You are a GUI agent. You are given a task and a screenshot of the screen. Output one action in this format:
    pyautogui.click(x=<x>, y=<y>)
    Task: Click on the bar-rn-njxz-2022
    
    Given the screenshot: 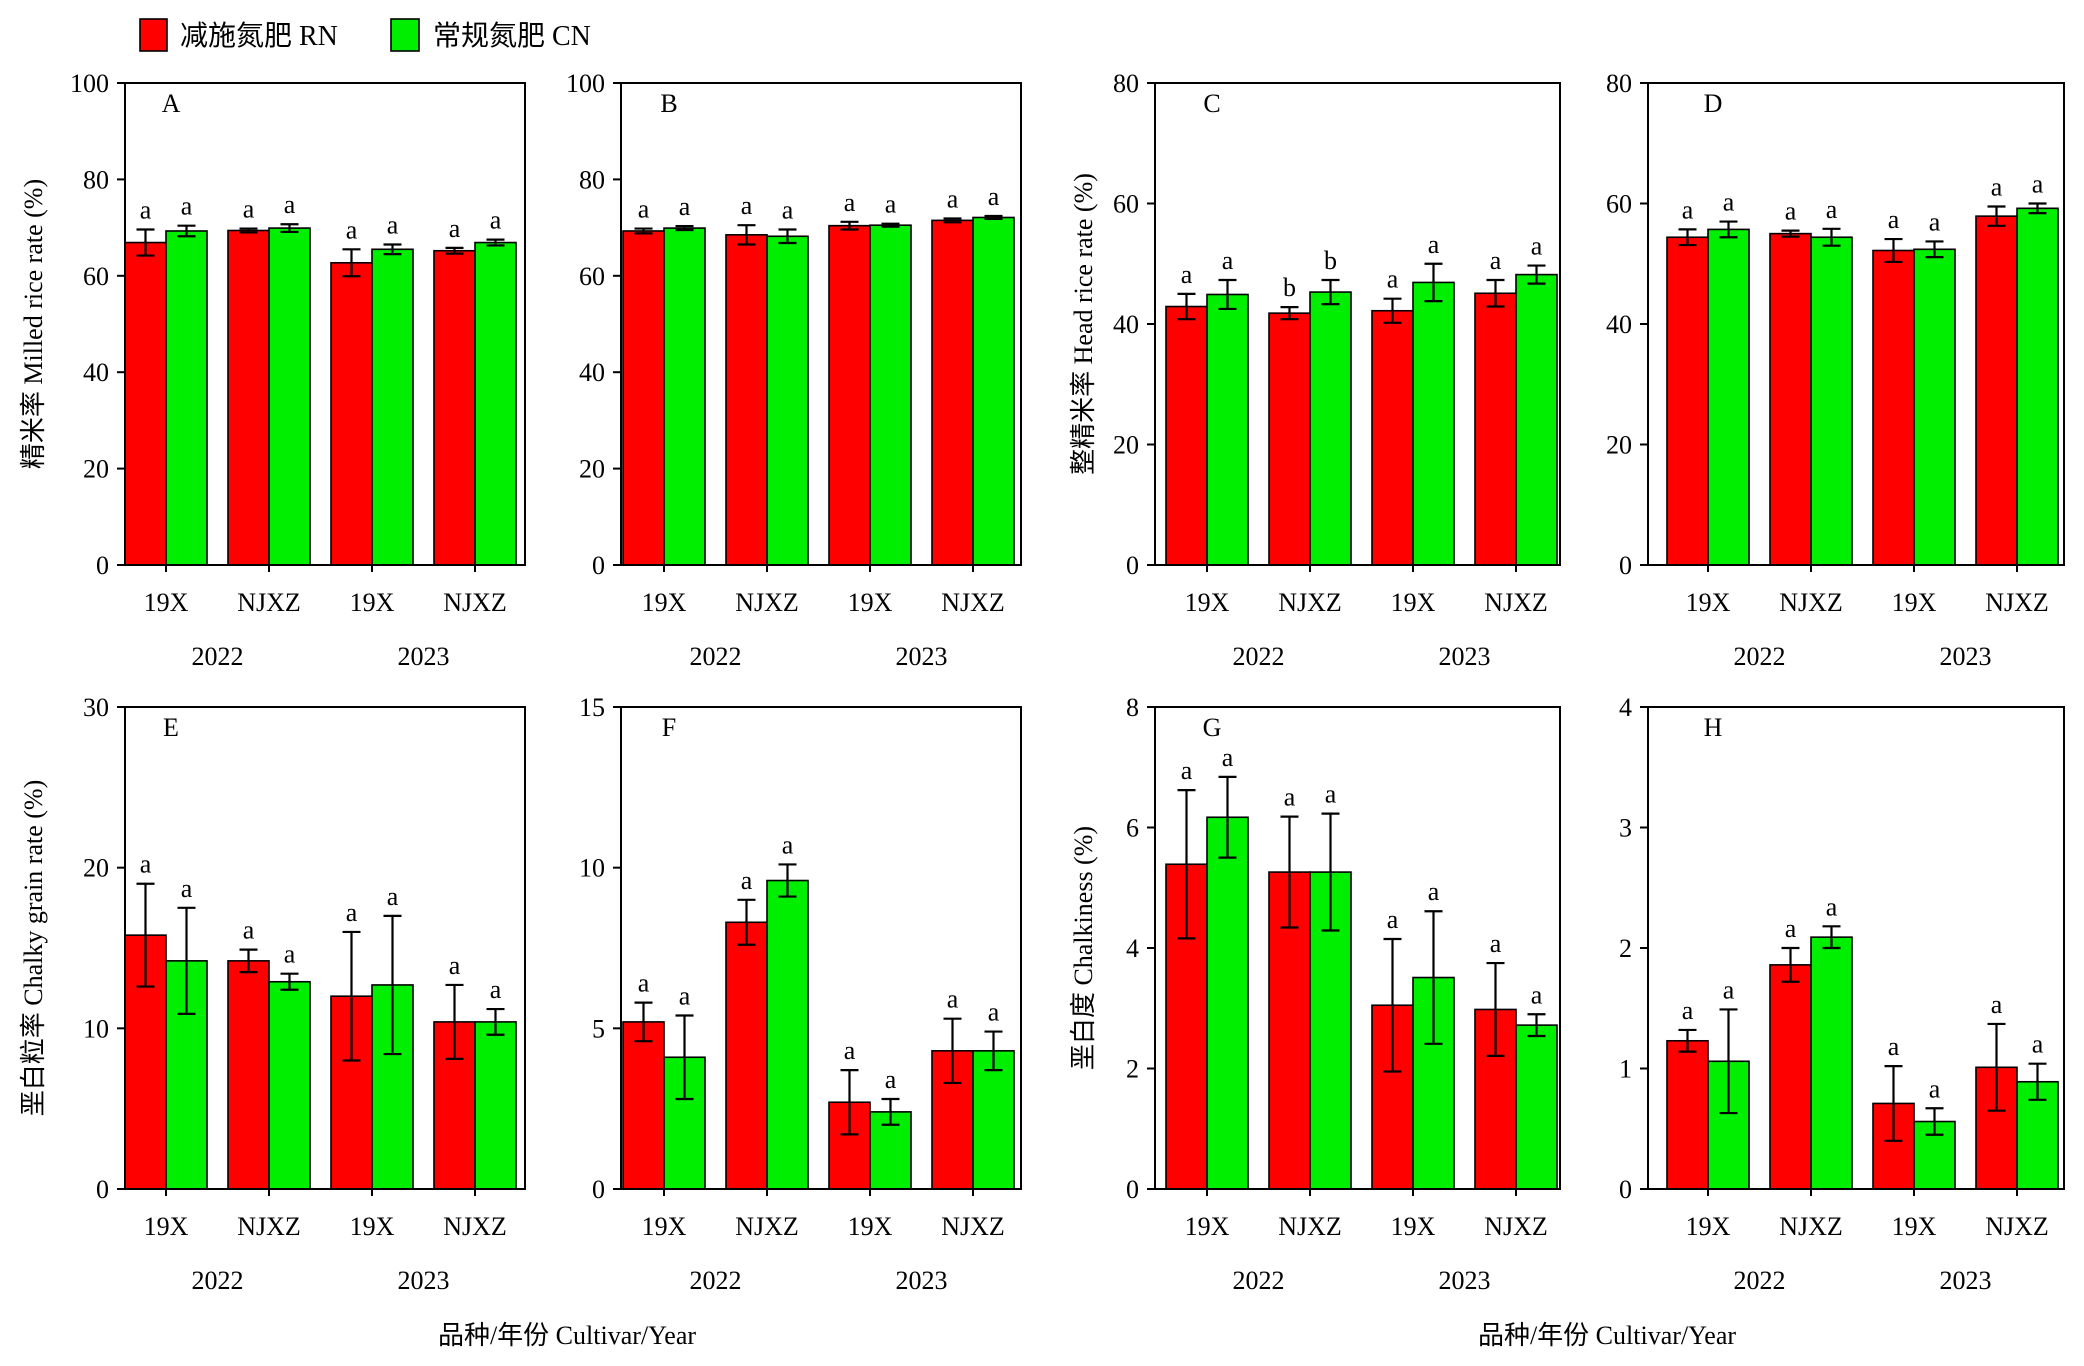 What is the action you would take?
    pyautogui.click(x=1790, y=399)
    